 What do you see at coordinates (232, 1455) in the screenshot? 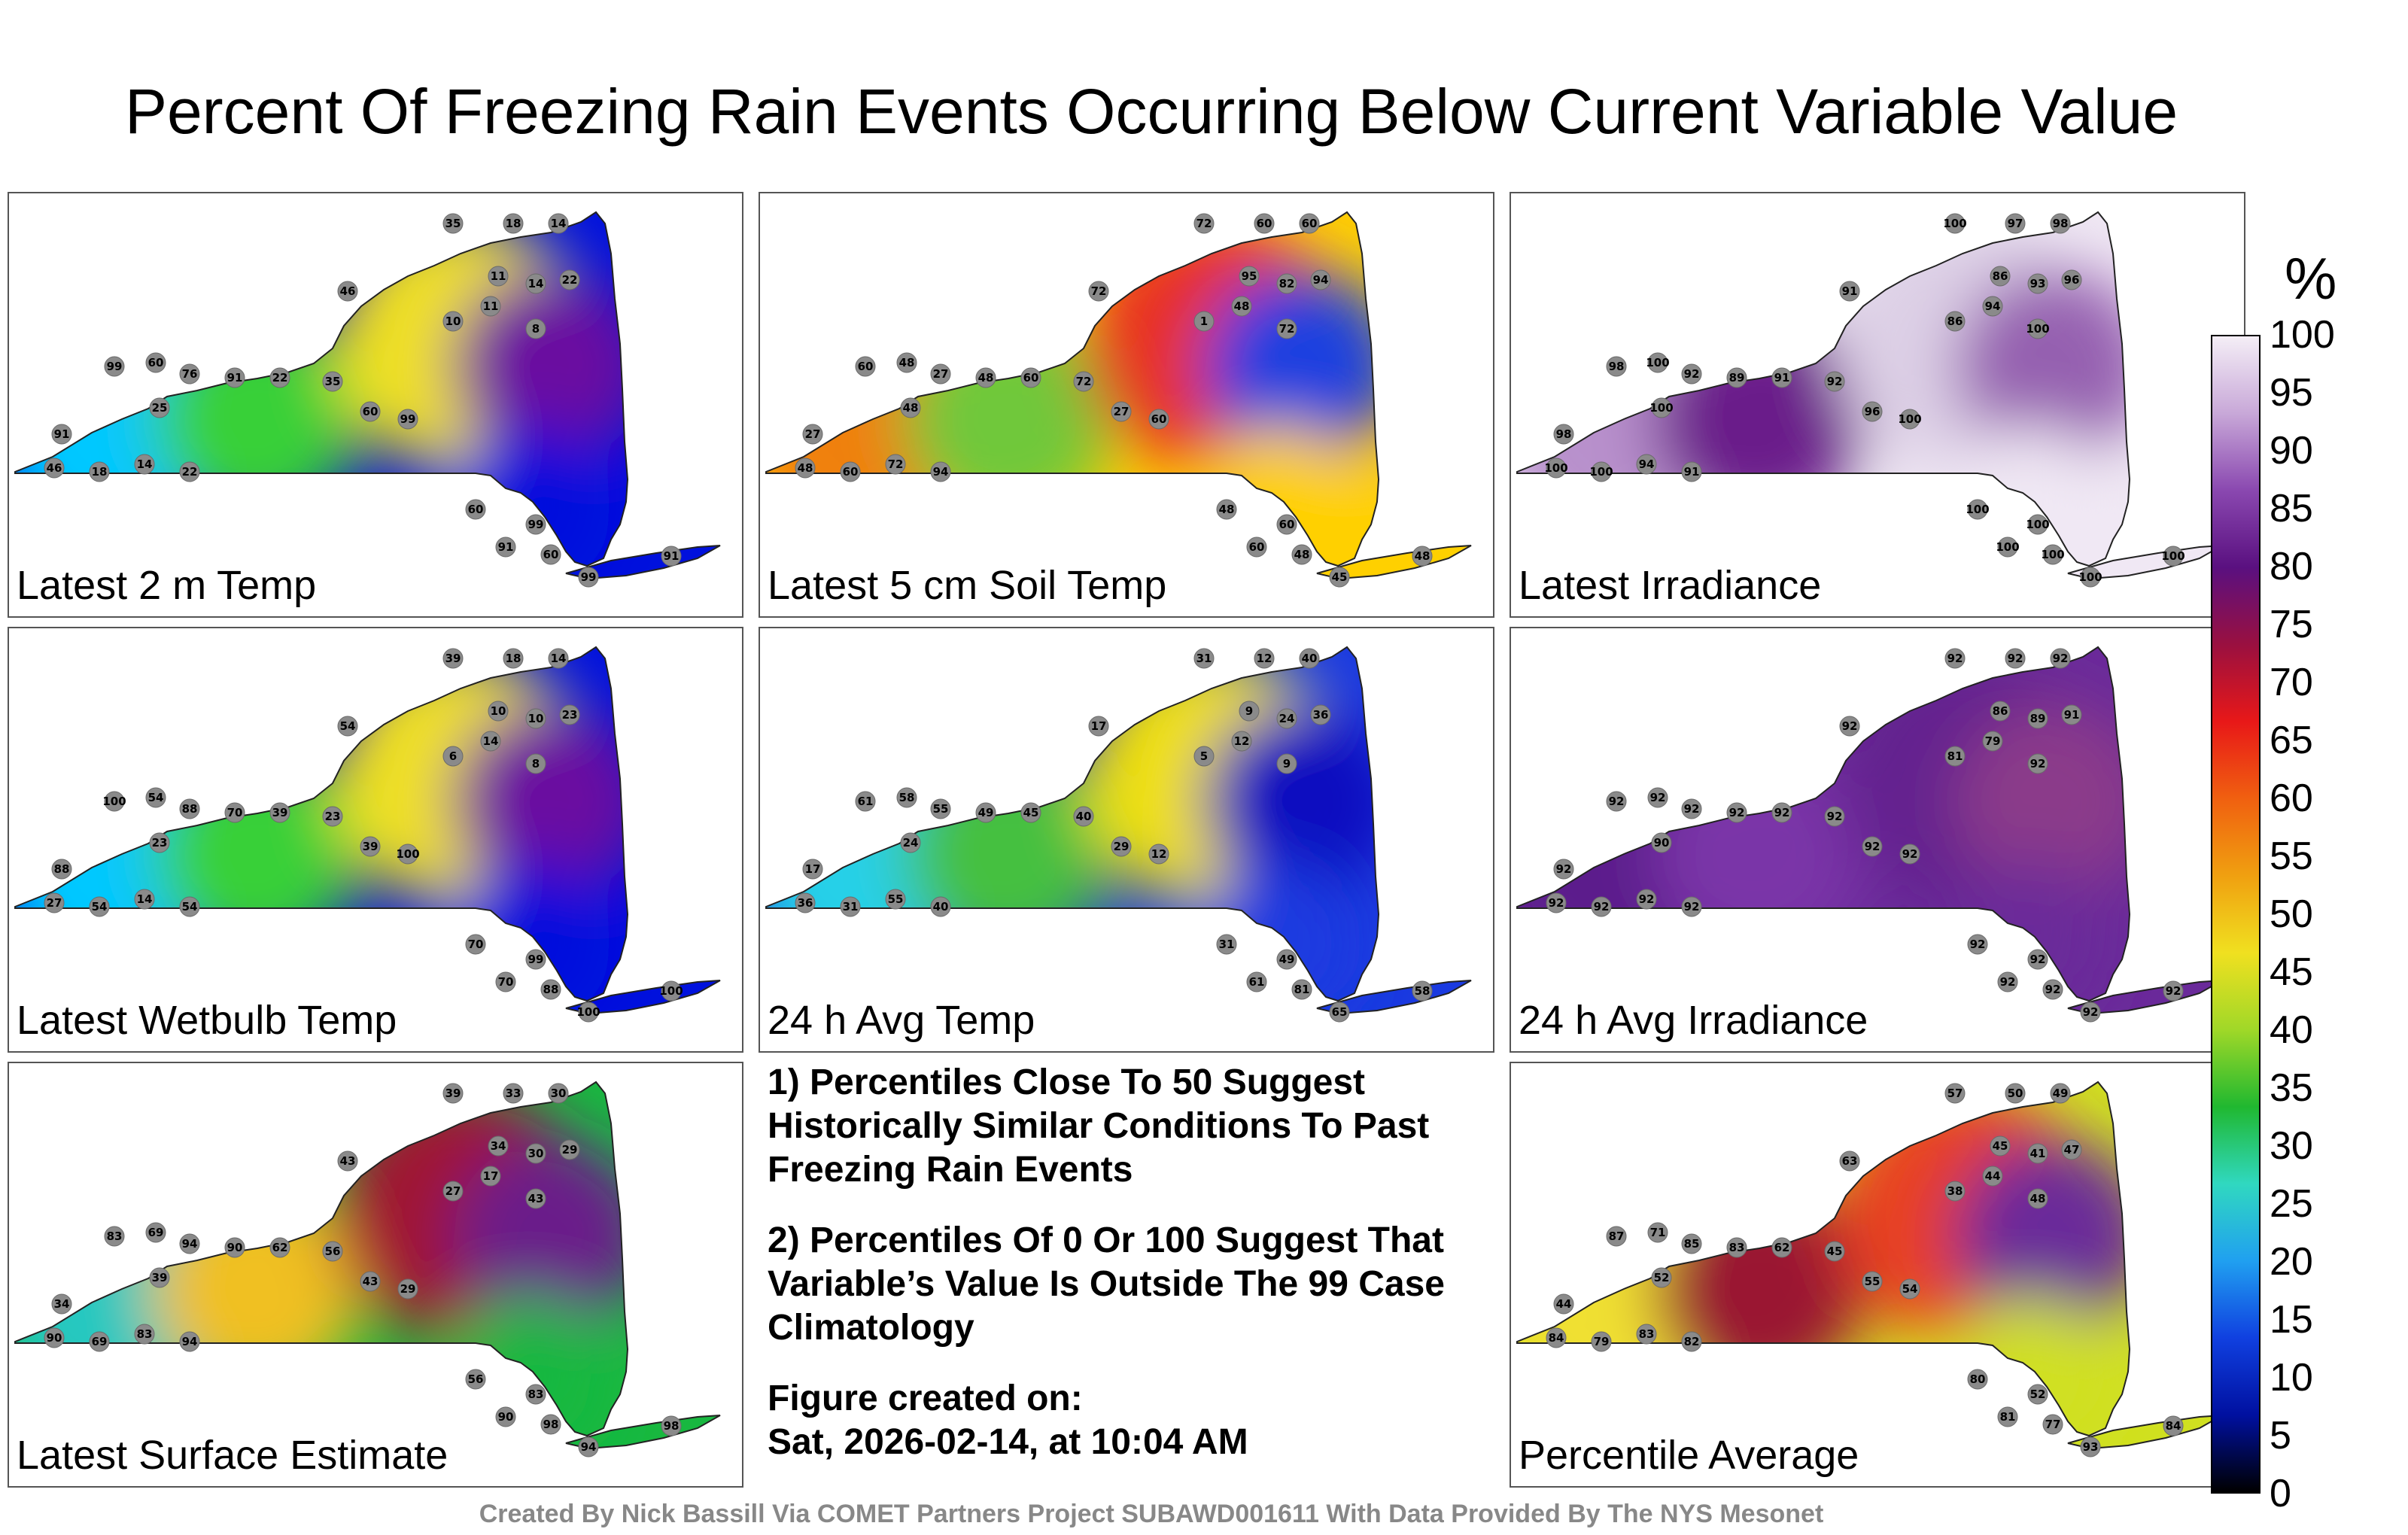
I see `panel-label: Latest Surface Estimate` at bounding box center [232, 1455].